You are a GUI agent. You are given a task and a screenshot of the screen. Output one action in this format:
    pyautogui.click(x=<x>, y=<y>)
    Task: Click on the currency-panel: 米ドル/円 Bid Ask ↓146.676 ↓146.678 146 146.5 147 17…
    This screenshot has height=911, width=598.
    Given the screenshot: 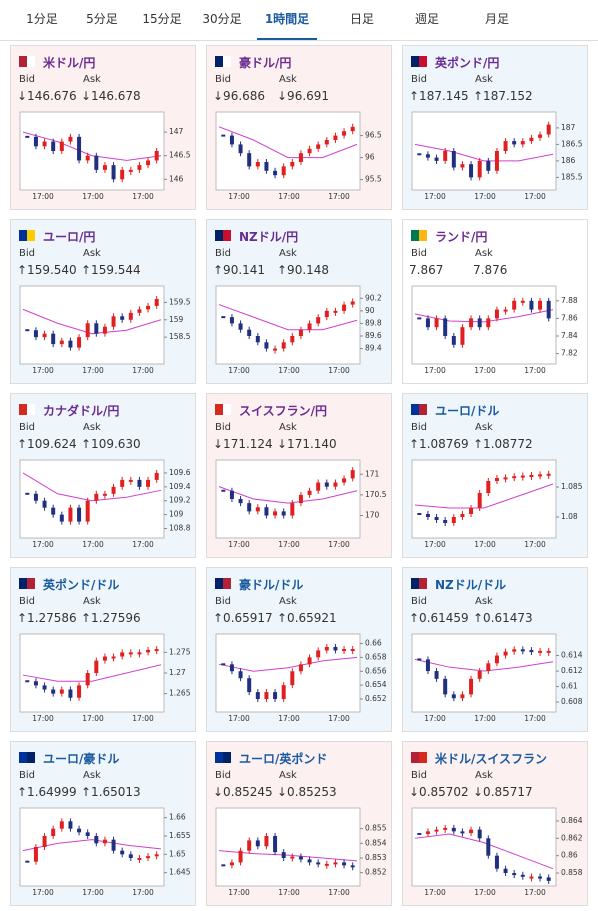 What is the action you would take?
    pyautogui.click(x=103, y=127)
    